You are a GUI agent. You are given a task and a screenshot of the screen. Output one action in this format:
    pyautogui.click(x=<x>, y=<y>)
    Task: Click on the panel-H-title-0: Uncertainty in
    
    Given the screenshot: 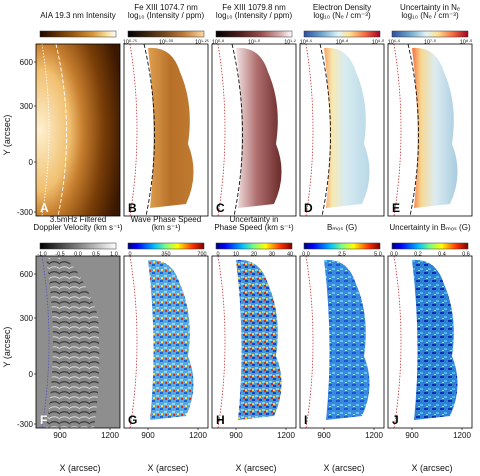 What is the action you would take?
    pyautogui.click(x=254, y=219)
    